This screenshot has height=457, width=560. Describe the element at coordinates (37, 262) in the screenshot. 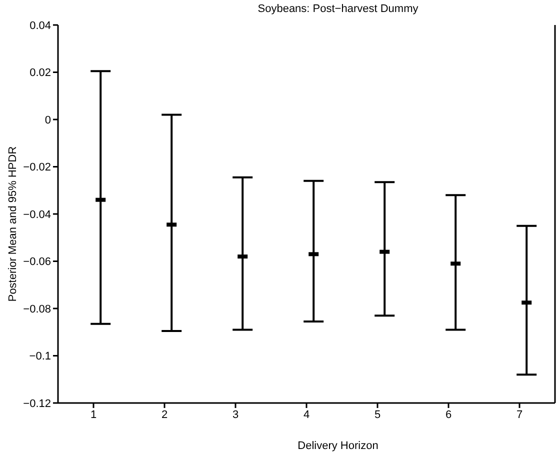

I see `y-tick-label: −0.06` at that location.